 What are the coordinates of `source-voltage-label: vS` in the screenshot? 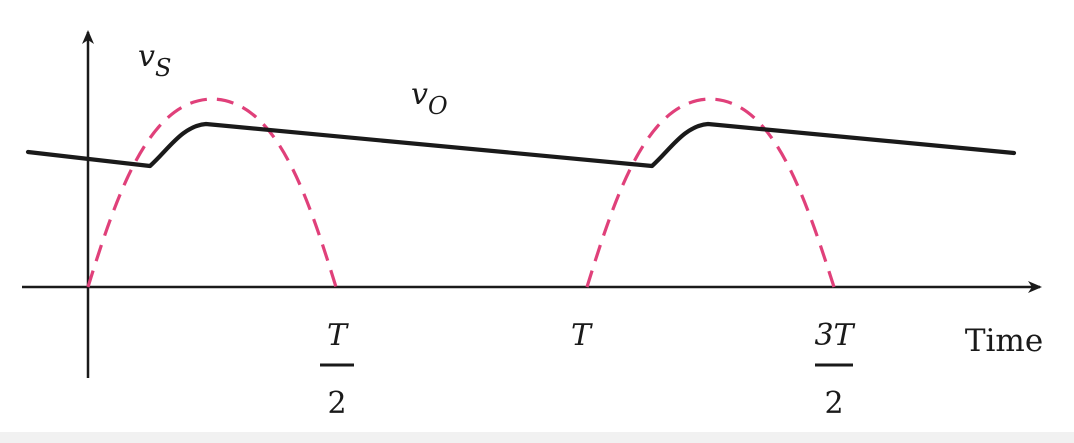 It's located at (154, 60).